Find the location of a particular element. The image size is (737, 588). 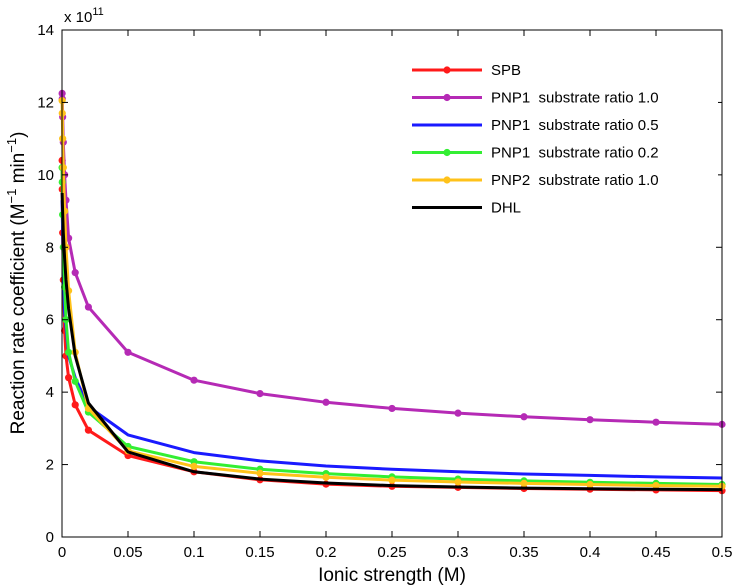

x-tick-label: 0.05 is located at coordinates (127, 552).